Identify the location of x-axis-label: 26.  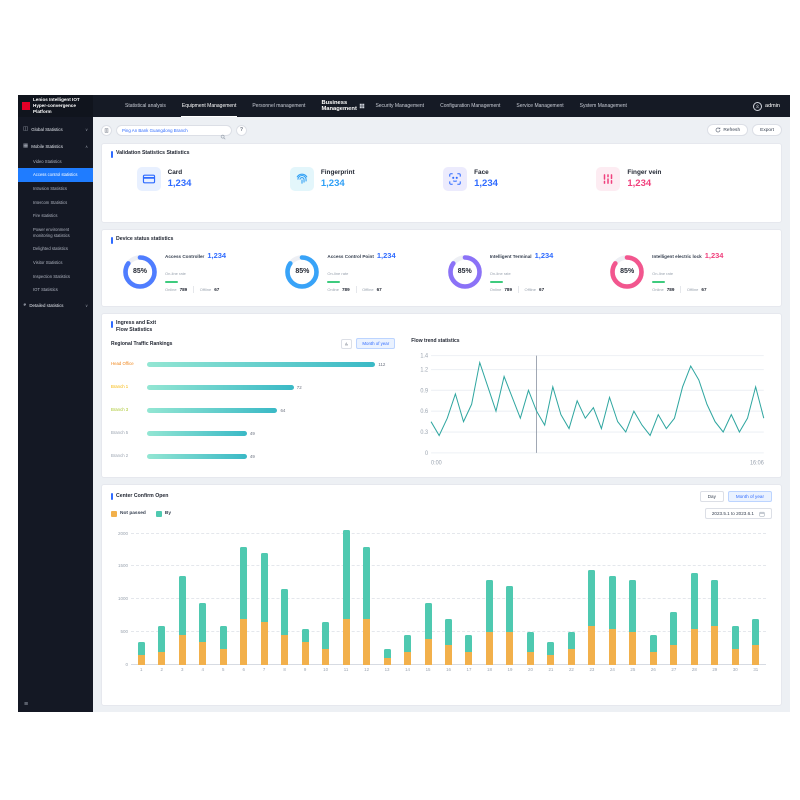
(653, 669).